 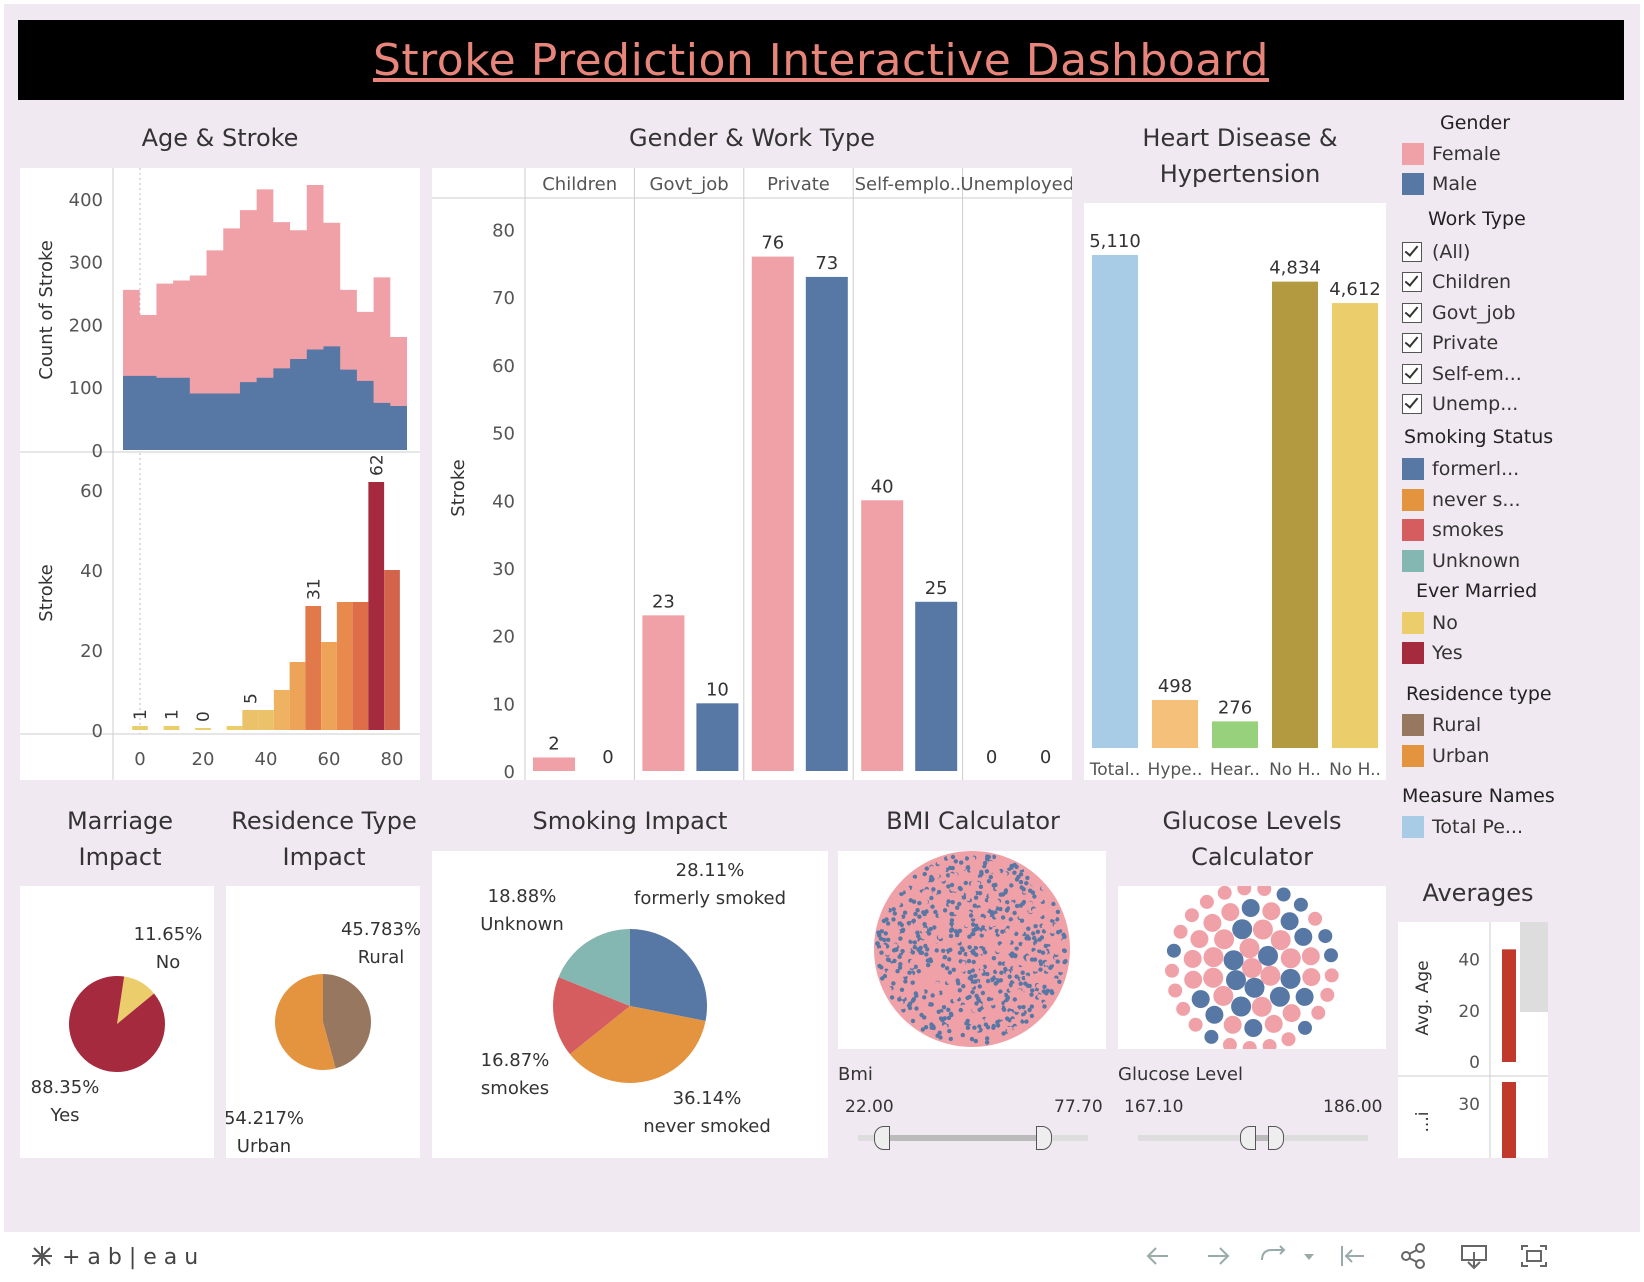 What do you see at coordinates (1352, 1256) in the screenshot?
I see `reset-icon` at bounding box center [1352, 1256].